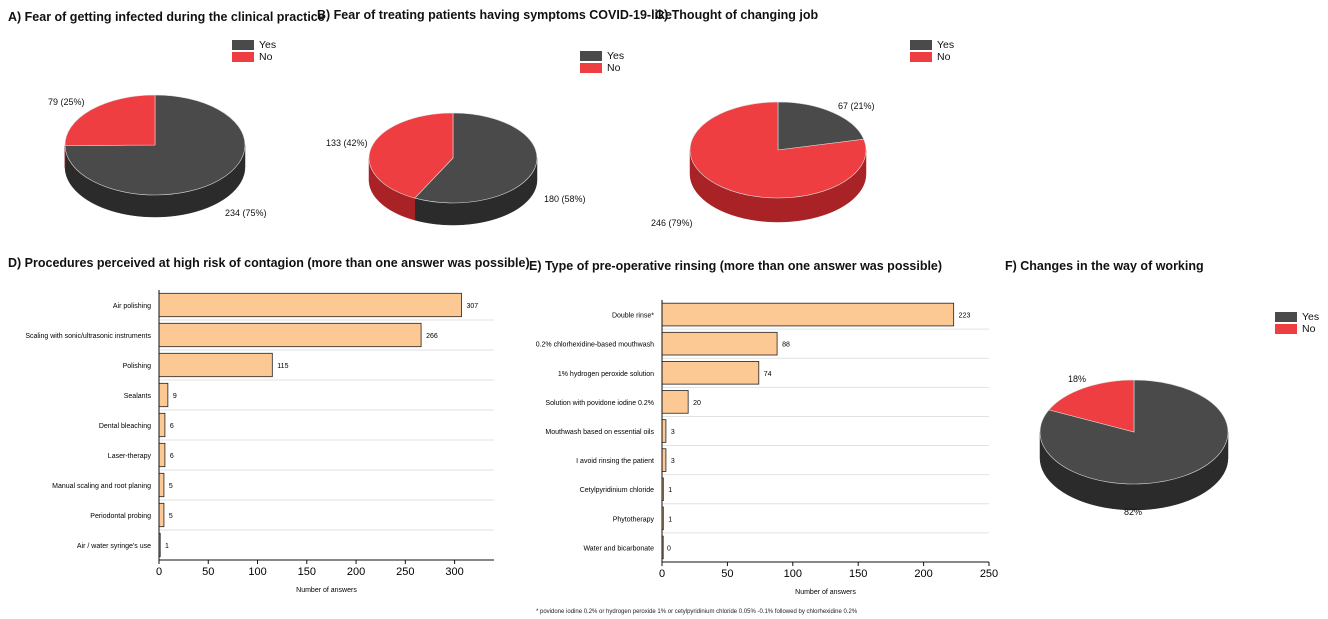 The width and height of the screenshot is (1328, 619). I want to click on category-label: Dental bleaching, so click(125, 426).